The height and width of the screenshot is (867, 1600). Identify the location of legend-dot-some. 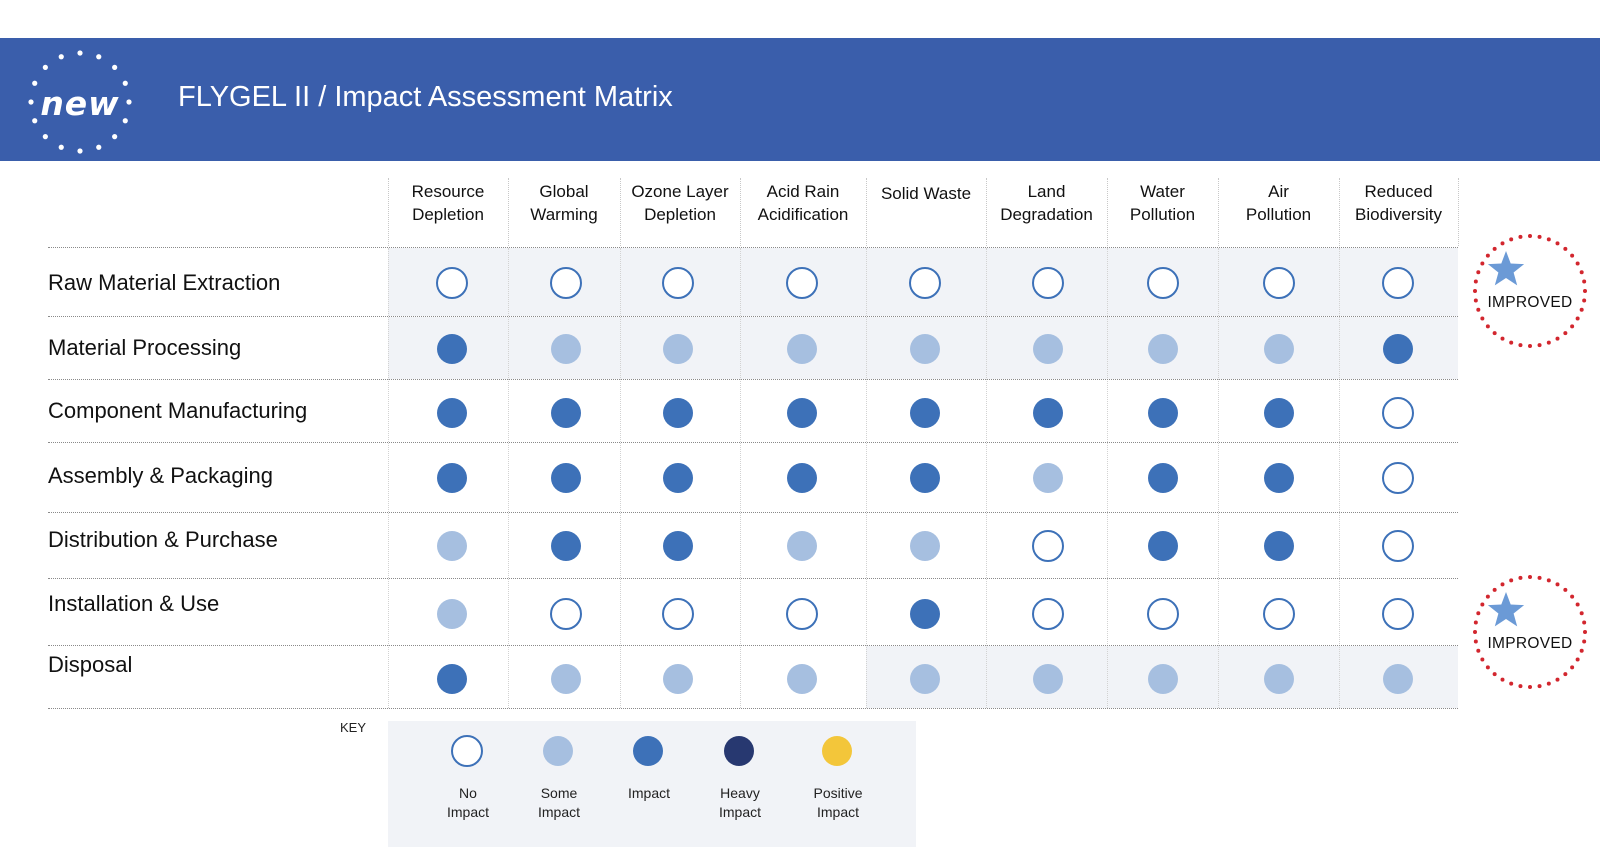
(558, 751).